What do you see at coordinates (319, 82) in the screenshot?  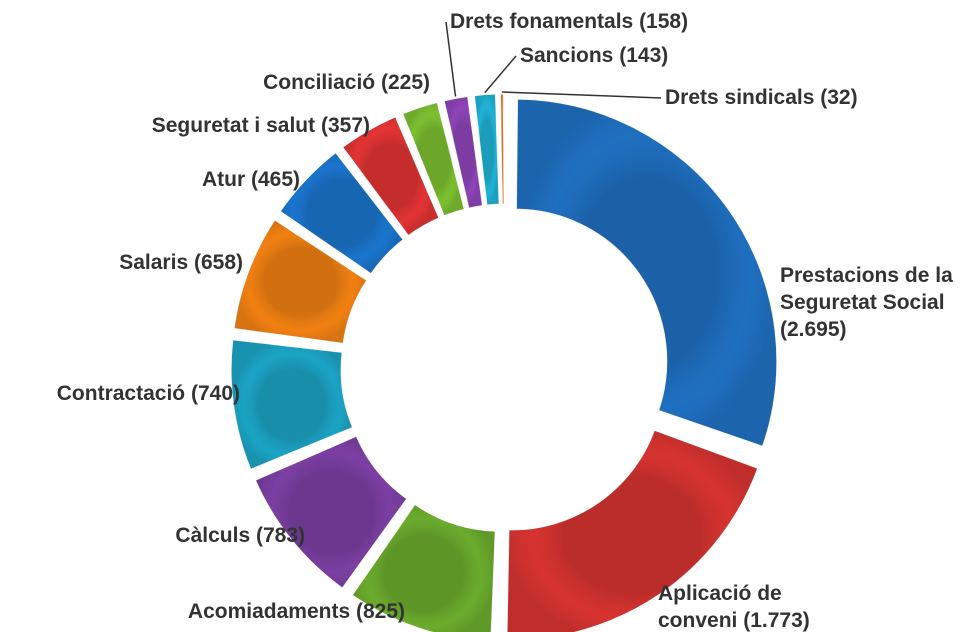 I see `category-name: Conciliació` at bounding box center [319, 82].